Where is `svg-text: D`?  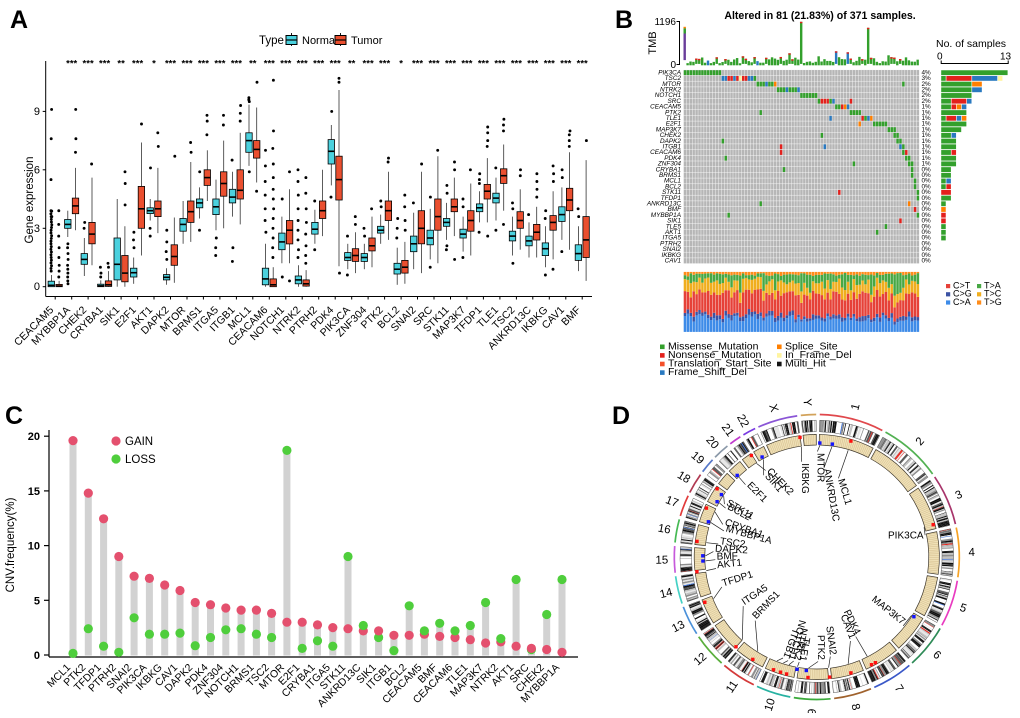 svg-text: D is located at coordinates (621, 416).